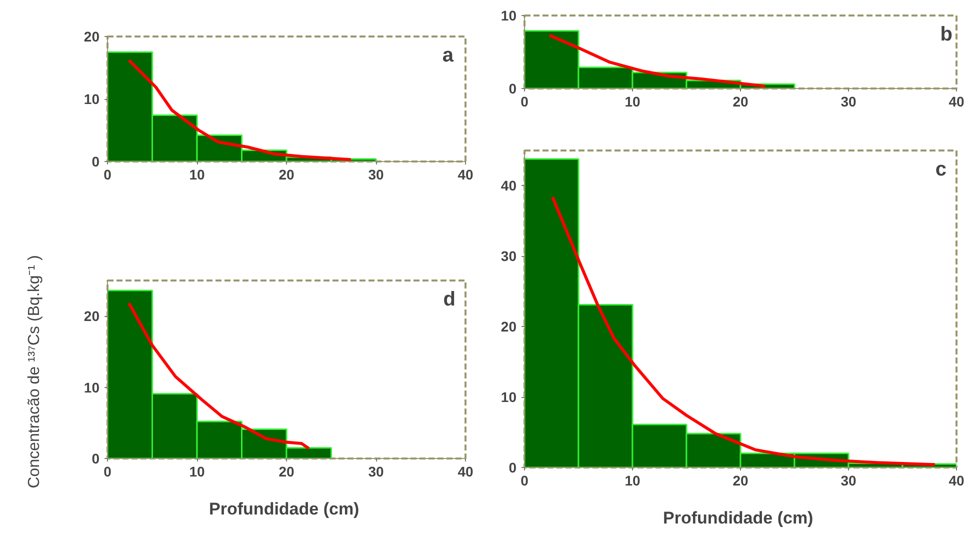  I want to click on y-axis-title: Concentracão de ¹³⁷Cs (Bq.kg⁻¹ ), so click(34, 371).